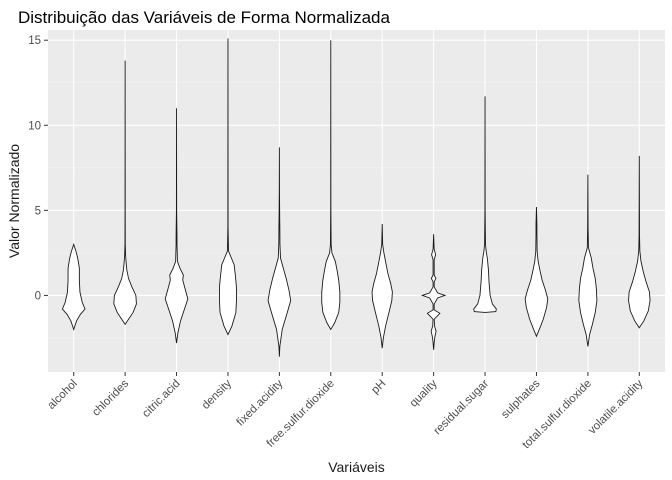 This screenshot has width=672, height=480. I want to click on violin-alcohol, so click(73, 286).